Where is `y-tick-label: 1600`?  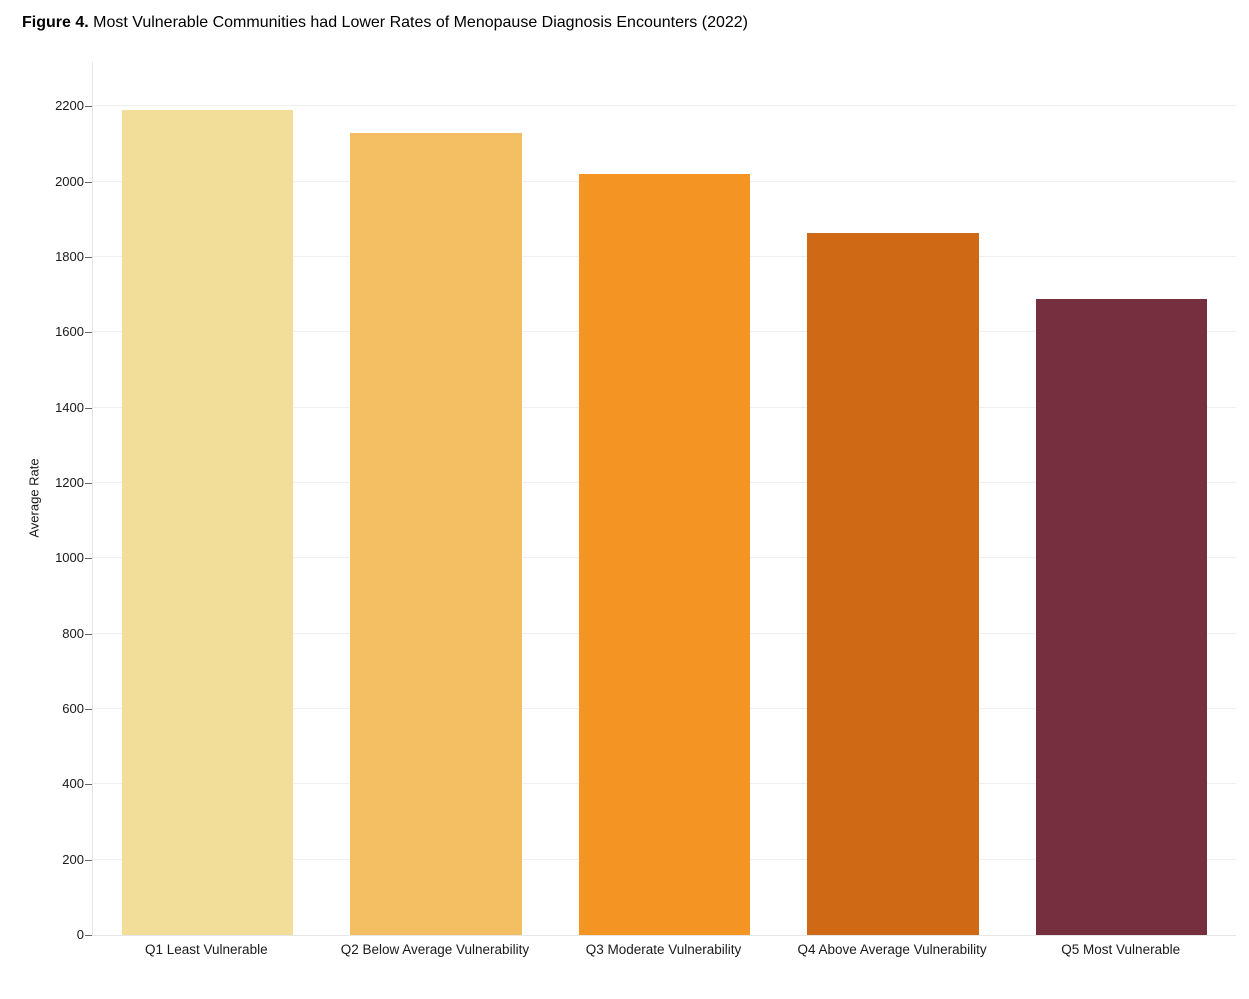 y-tick-label: 1600 is located at coordinates (69, 332).